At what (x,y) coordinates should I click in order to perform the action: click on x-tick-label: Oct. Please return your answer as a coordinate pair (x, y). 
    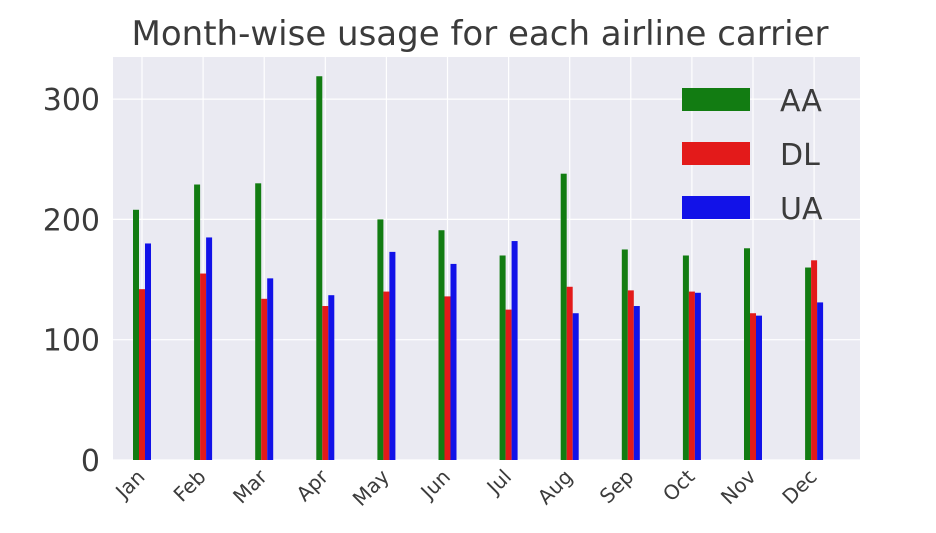
    Looking at the image, I should click on (679, 485).